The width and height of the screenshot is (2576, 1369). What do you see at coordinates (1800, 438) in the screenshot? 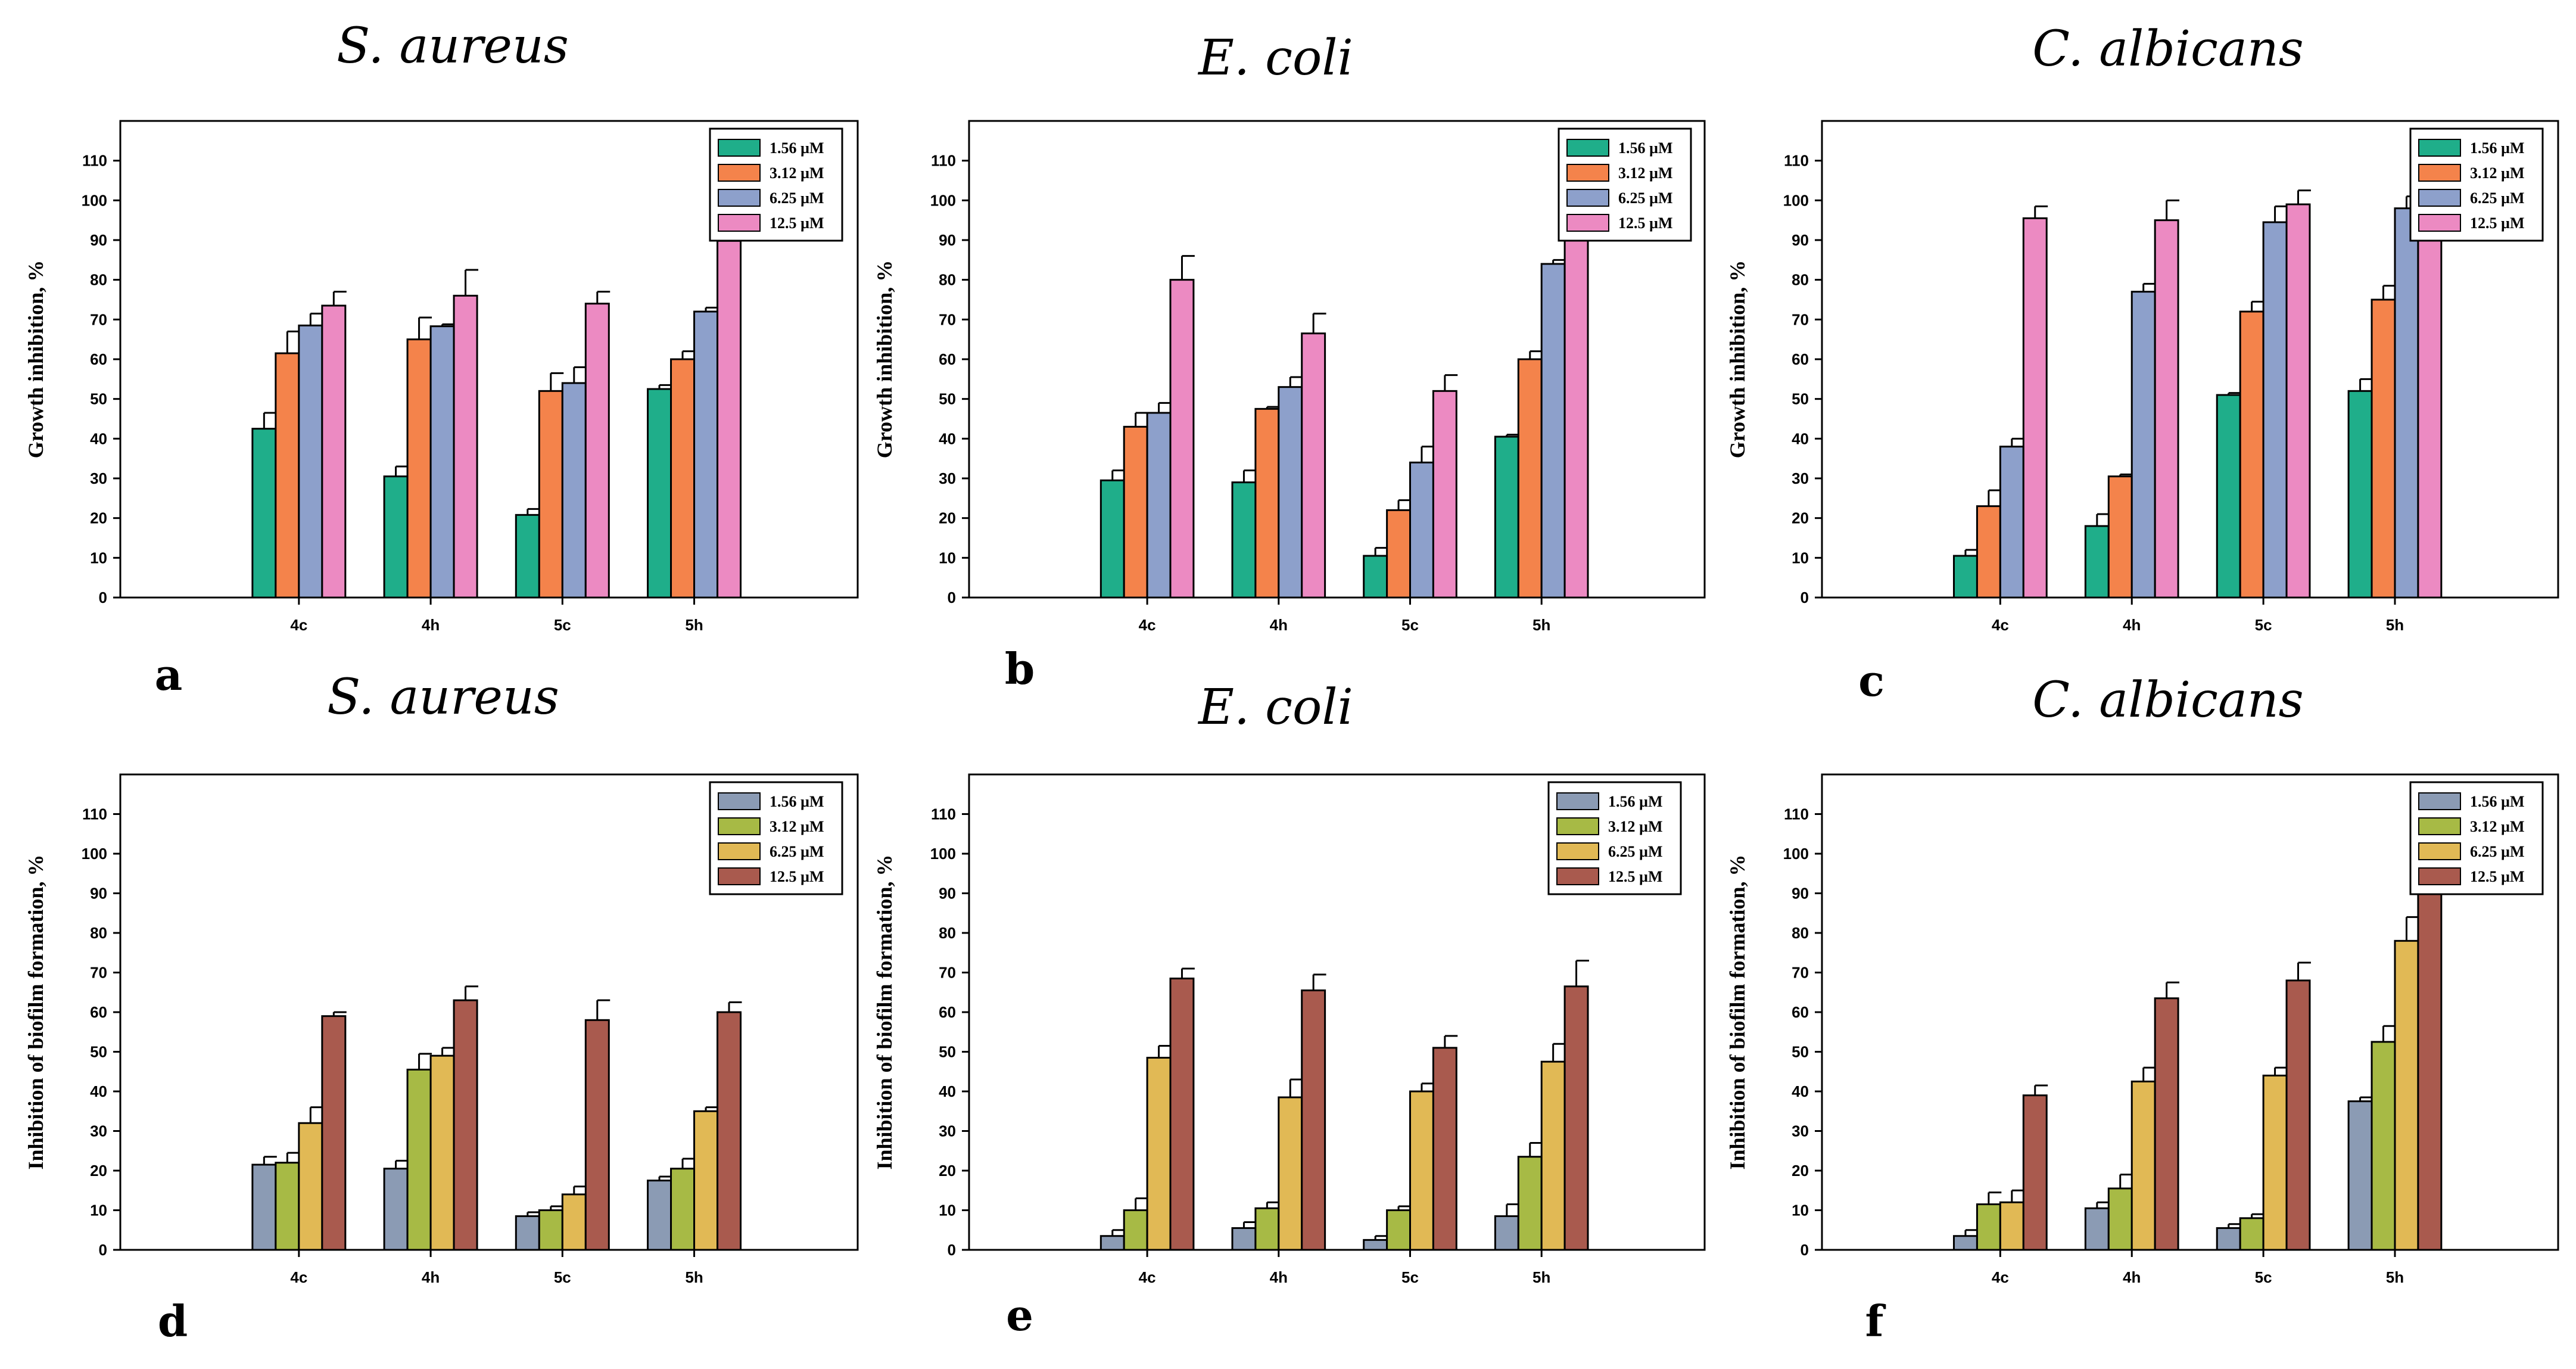
I see `y-tick-label: 40` at bounding box center [1800, 438].